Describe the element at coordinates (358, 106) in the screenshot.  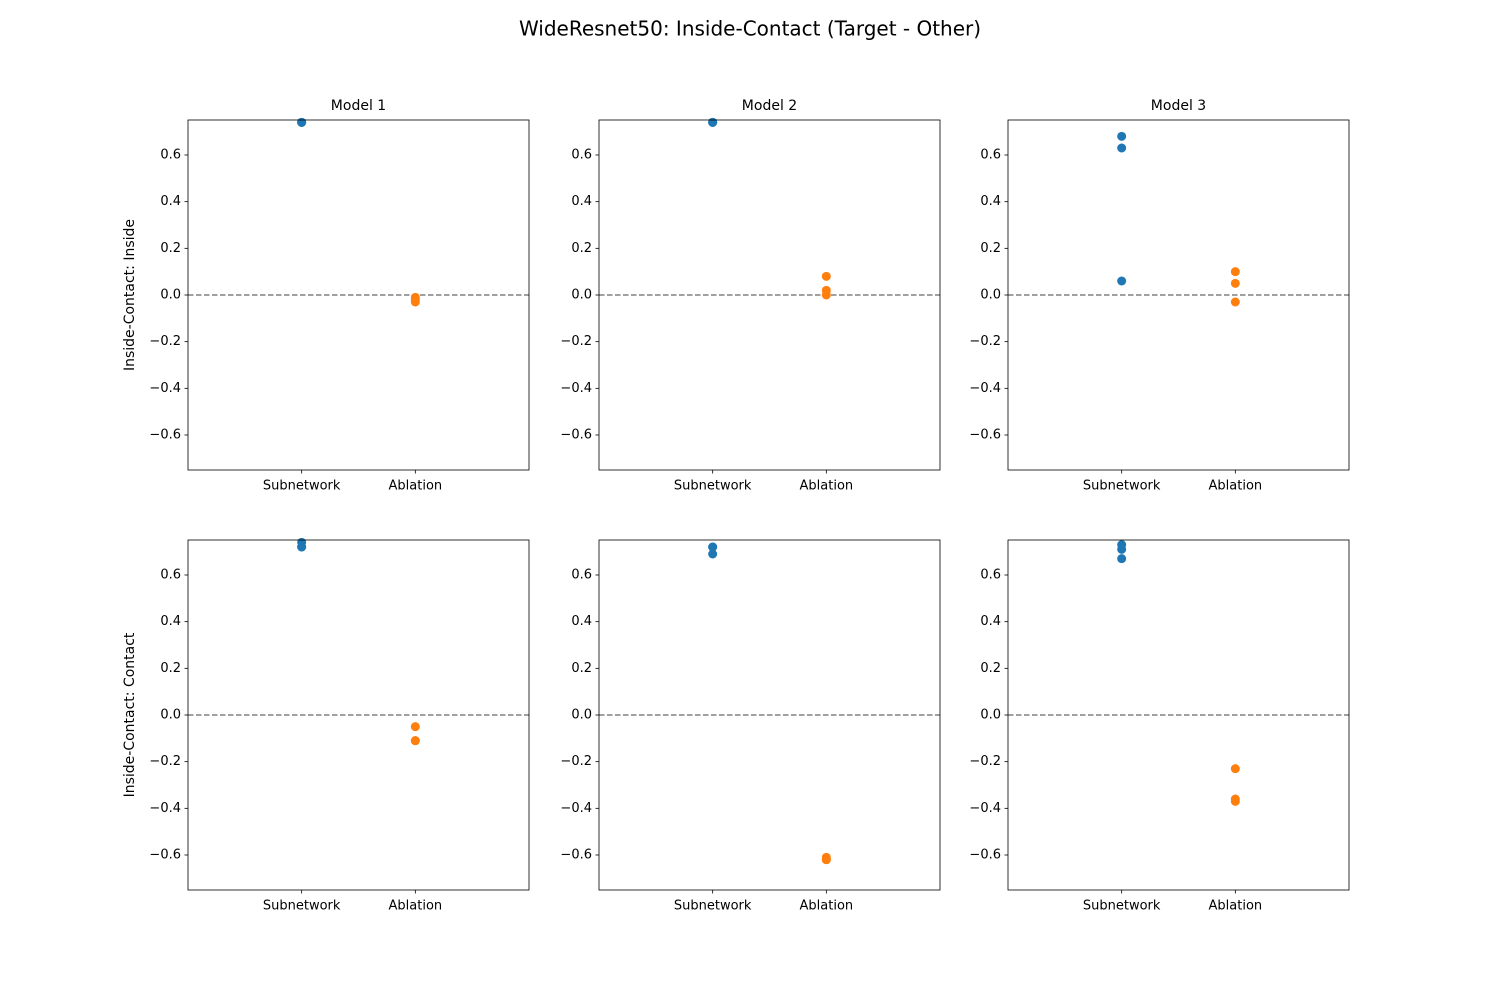
I see `subplot-title: Model 1` at that location.